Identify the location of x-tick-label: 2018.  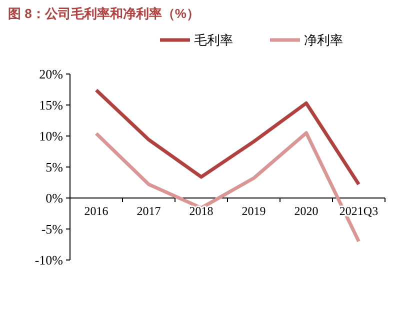
(201, 211).